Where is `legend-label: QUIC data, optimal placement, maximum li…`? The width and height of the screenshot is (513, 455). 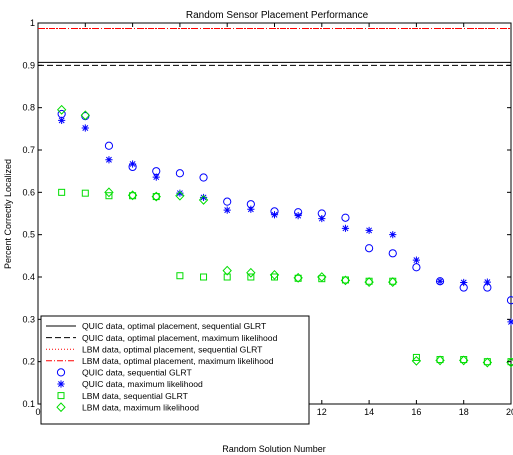 legend-label: QUIC data, optimal placement, maximum li… is located at coordinates (180, 338).